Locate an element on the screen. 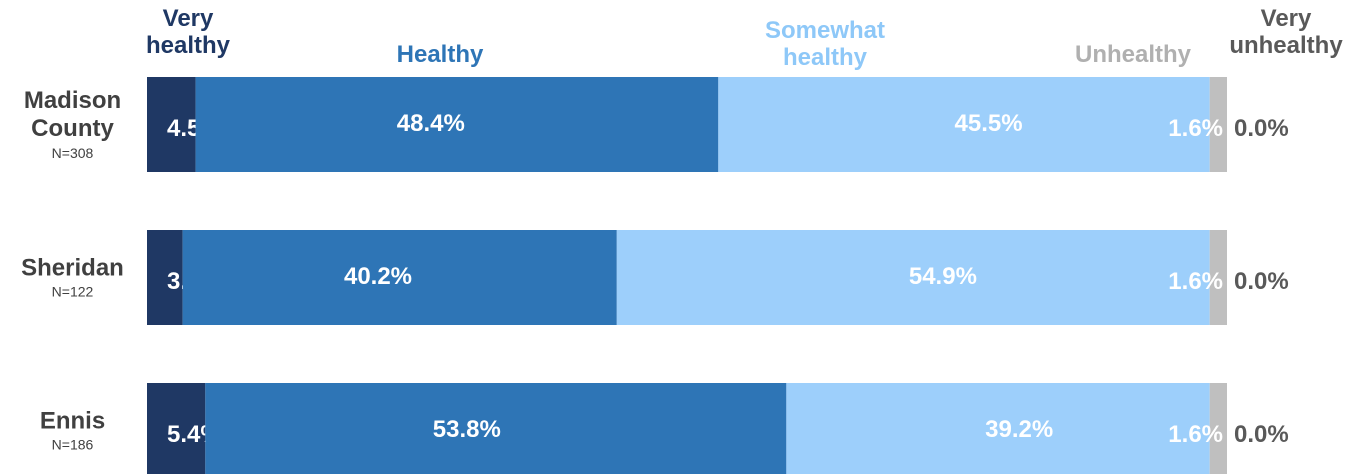 This screenshot has width=1364, height=474. legend-label: Very healthy is located at coordinates (188, 32).